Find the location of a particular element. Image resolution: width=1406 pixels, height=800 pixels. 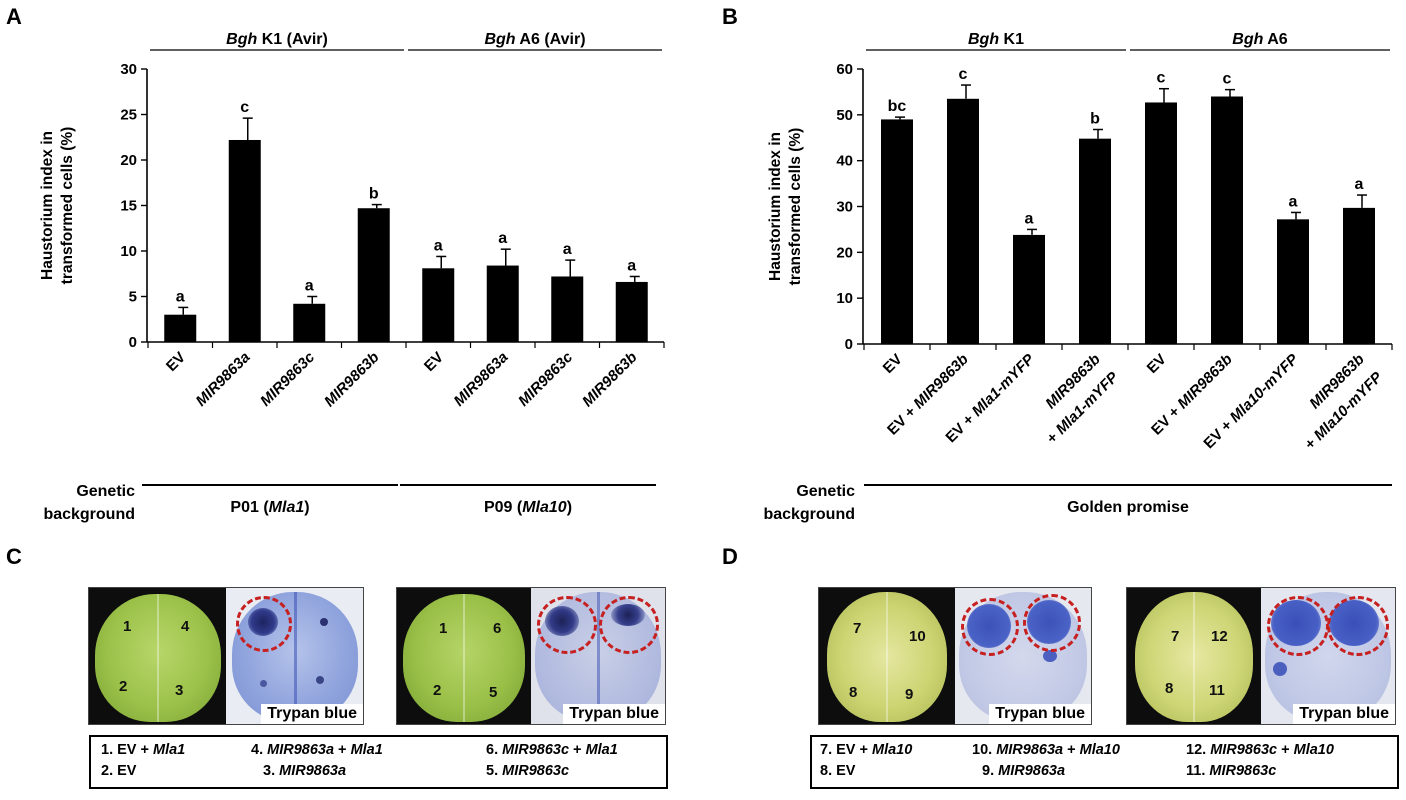

group-label: Bgh K1 (Avir) is located at coordinates (277, 39).